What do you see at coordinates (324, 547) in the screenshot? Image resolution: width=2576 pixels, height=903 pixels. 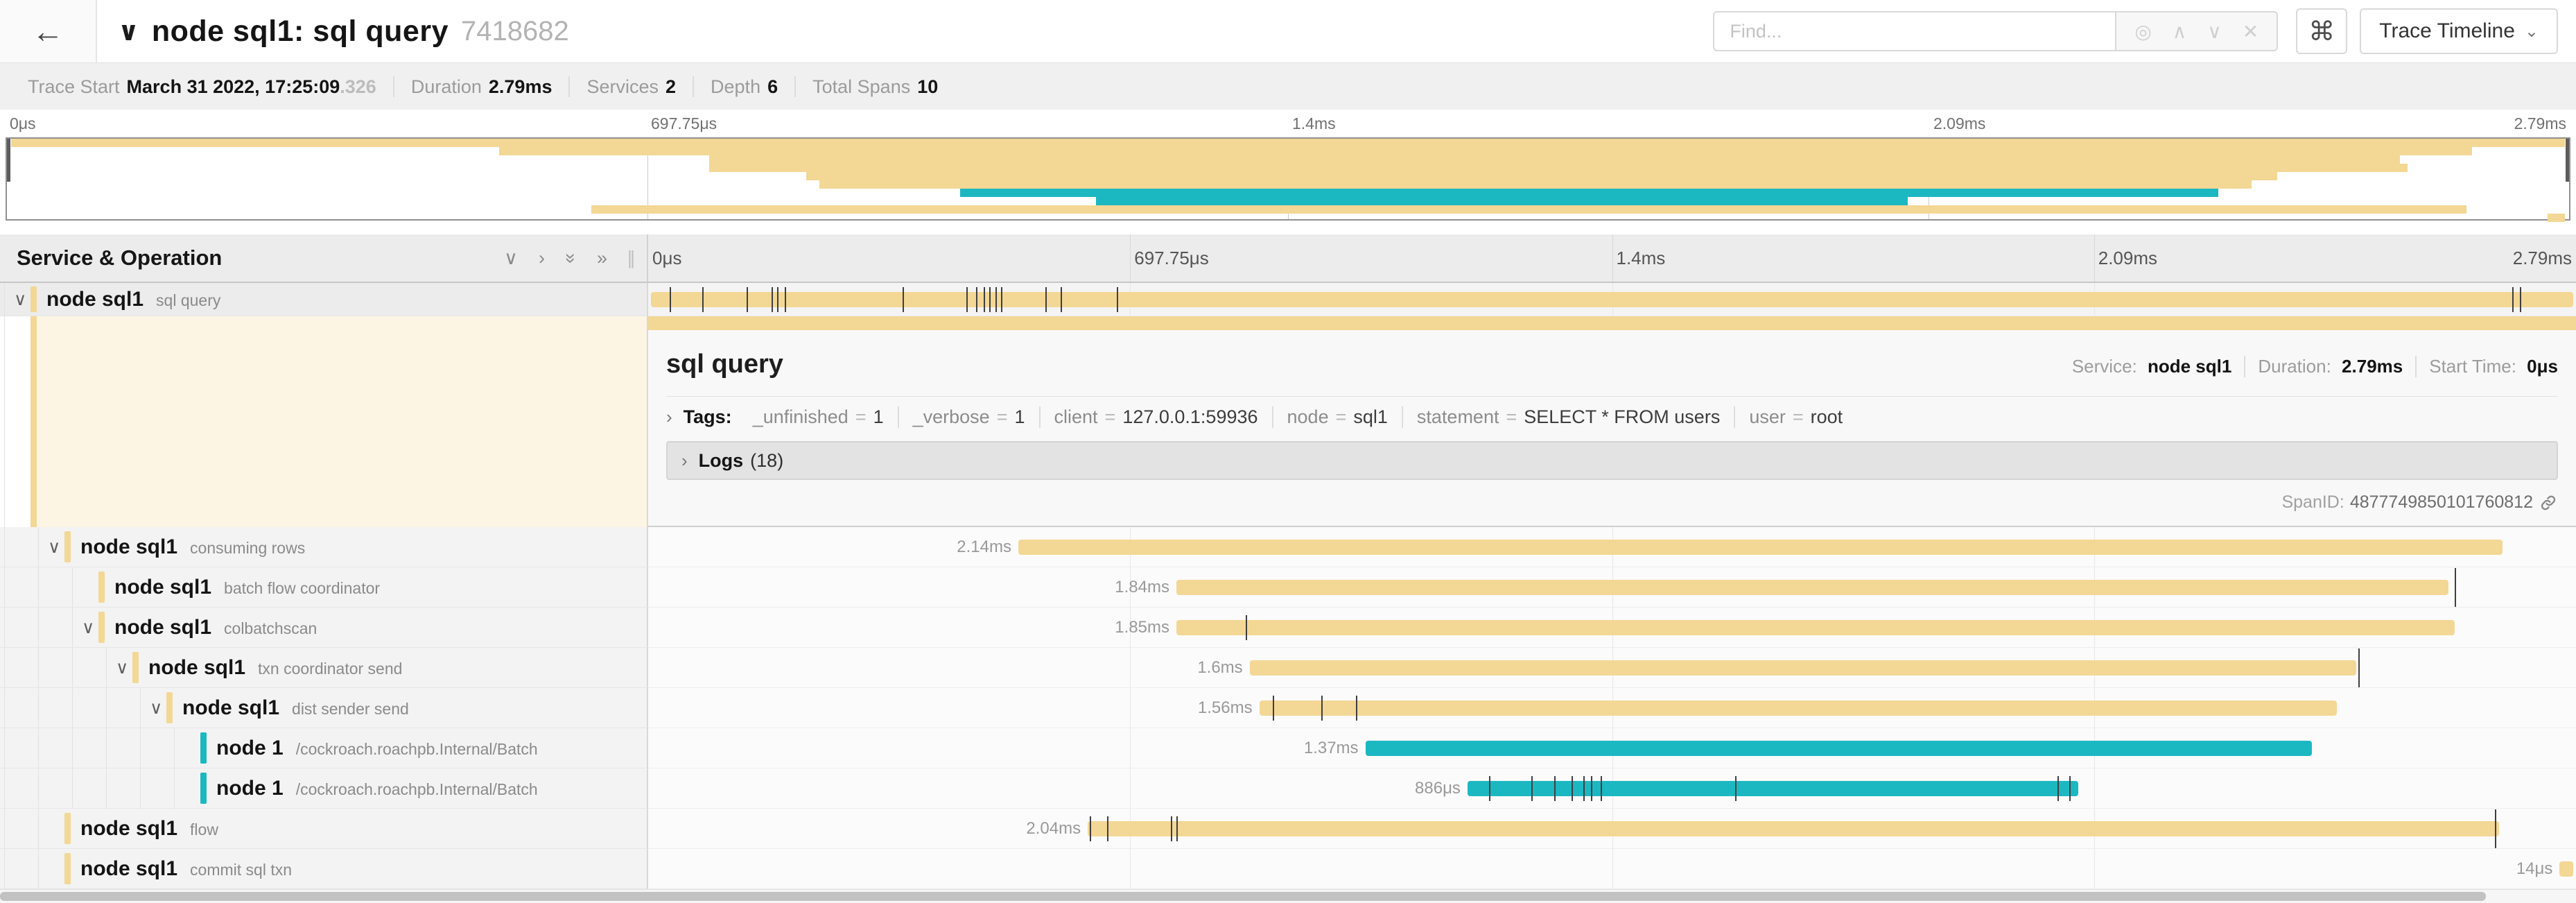 I see `tree-row-consuming-rows: ∨ node sql1 consuming rows` at bounding box center [324, 547].